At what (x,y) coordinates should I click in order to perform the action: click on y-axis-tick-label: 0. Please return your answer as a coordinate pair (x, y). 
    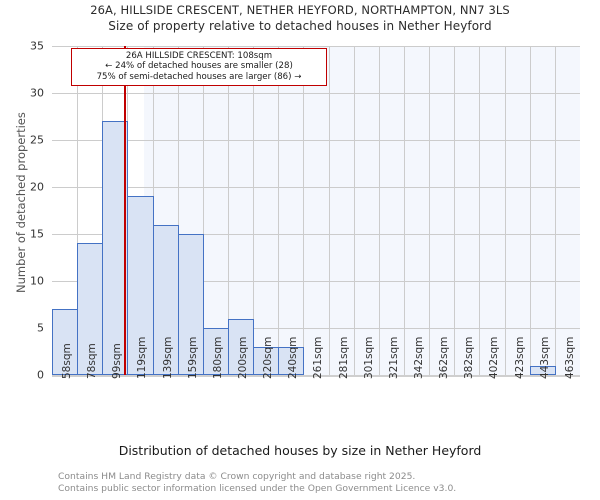
    Looking at the image, I should click on (40, 375).